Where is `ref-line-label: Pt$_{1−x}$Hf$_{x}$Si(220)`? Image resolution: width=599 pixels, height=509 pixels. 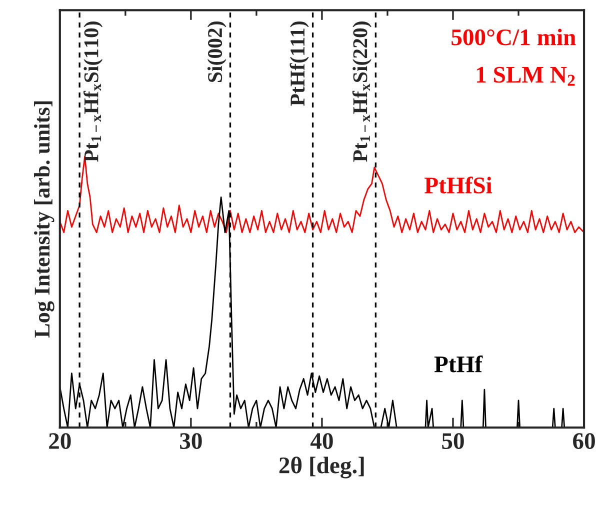 ref-line-label: Pt$_{1−x}$Hf$_{x}$Si(220) is located at coordinates (362, 92).